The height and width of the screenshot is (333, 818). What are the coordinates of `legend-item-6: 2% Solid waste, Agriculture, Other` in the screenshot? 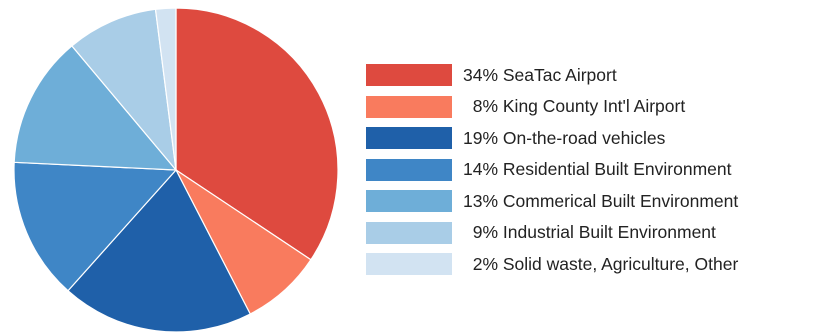 It's located at (592, 264).